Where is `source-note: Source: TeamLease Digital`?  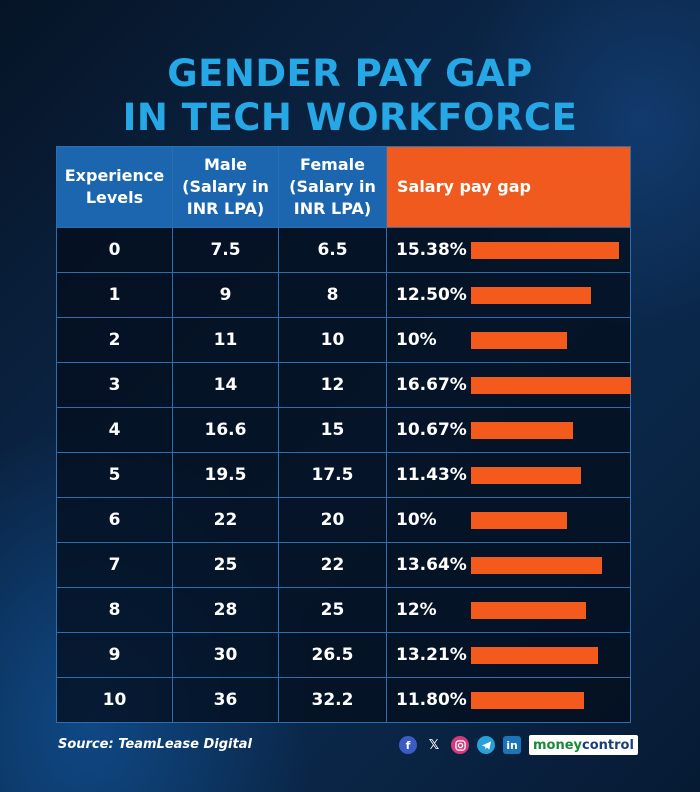 source-note: Source: TeamLease Digital is located at coordinates (155, 744).